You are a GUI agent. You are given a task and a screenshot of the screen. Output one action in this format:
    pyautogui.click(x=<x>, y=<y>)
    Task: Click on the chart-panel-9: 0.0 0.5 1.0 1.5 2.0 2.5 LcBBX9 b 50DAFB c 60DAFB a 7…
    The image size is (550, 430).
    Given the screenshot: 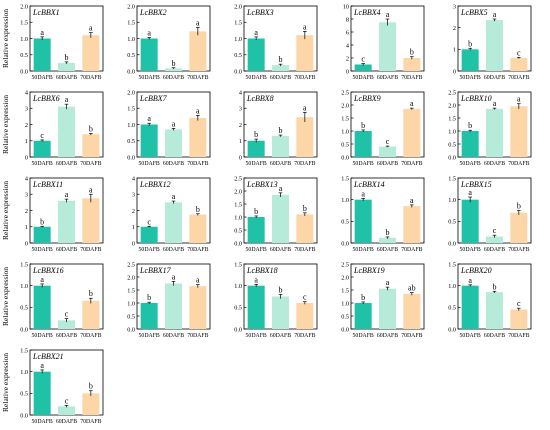 What is the action you would take?
    pyautogui.click(x=383, y=128)
    